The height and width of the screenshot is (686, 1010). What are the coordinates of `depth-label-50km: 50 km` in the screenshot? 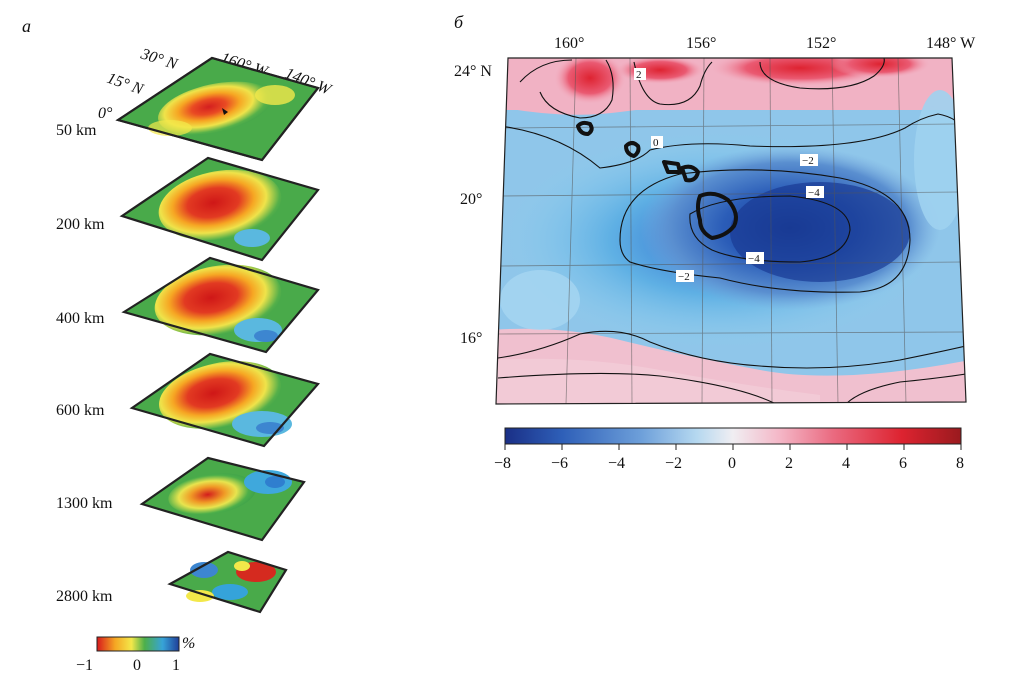 It's located at (76, 130).